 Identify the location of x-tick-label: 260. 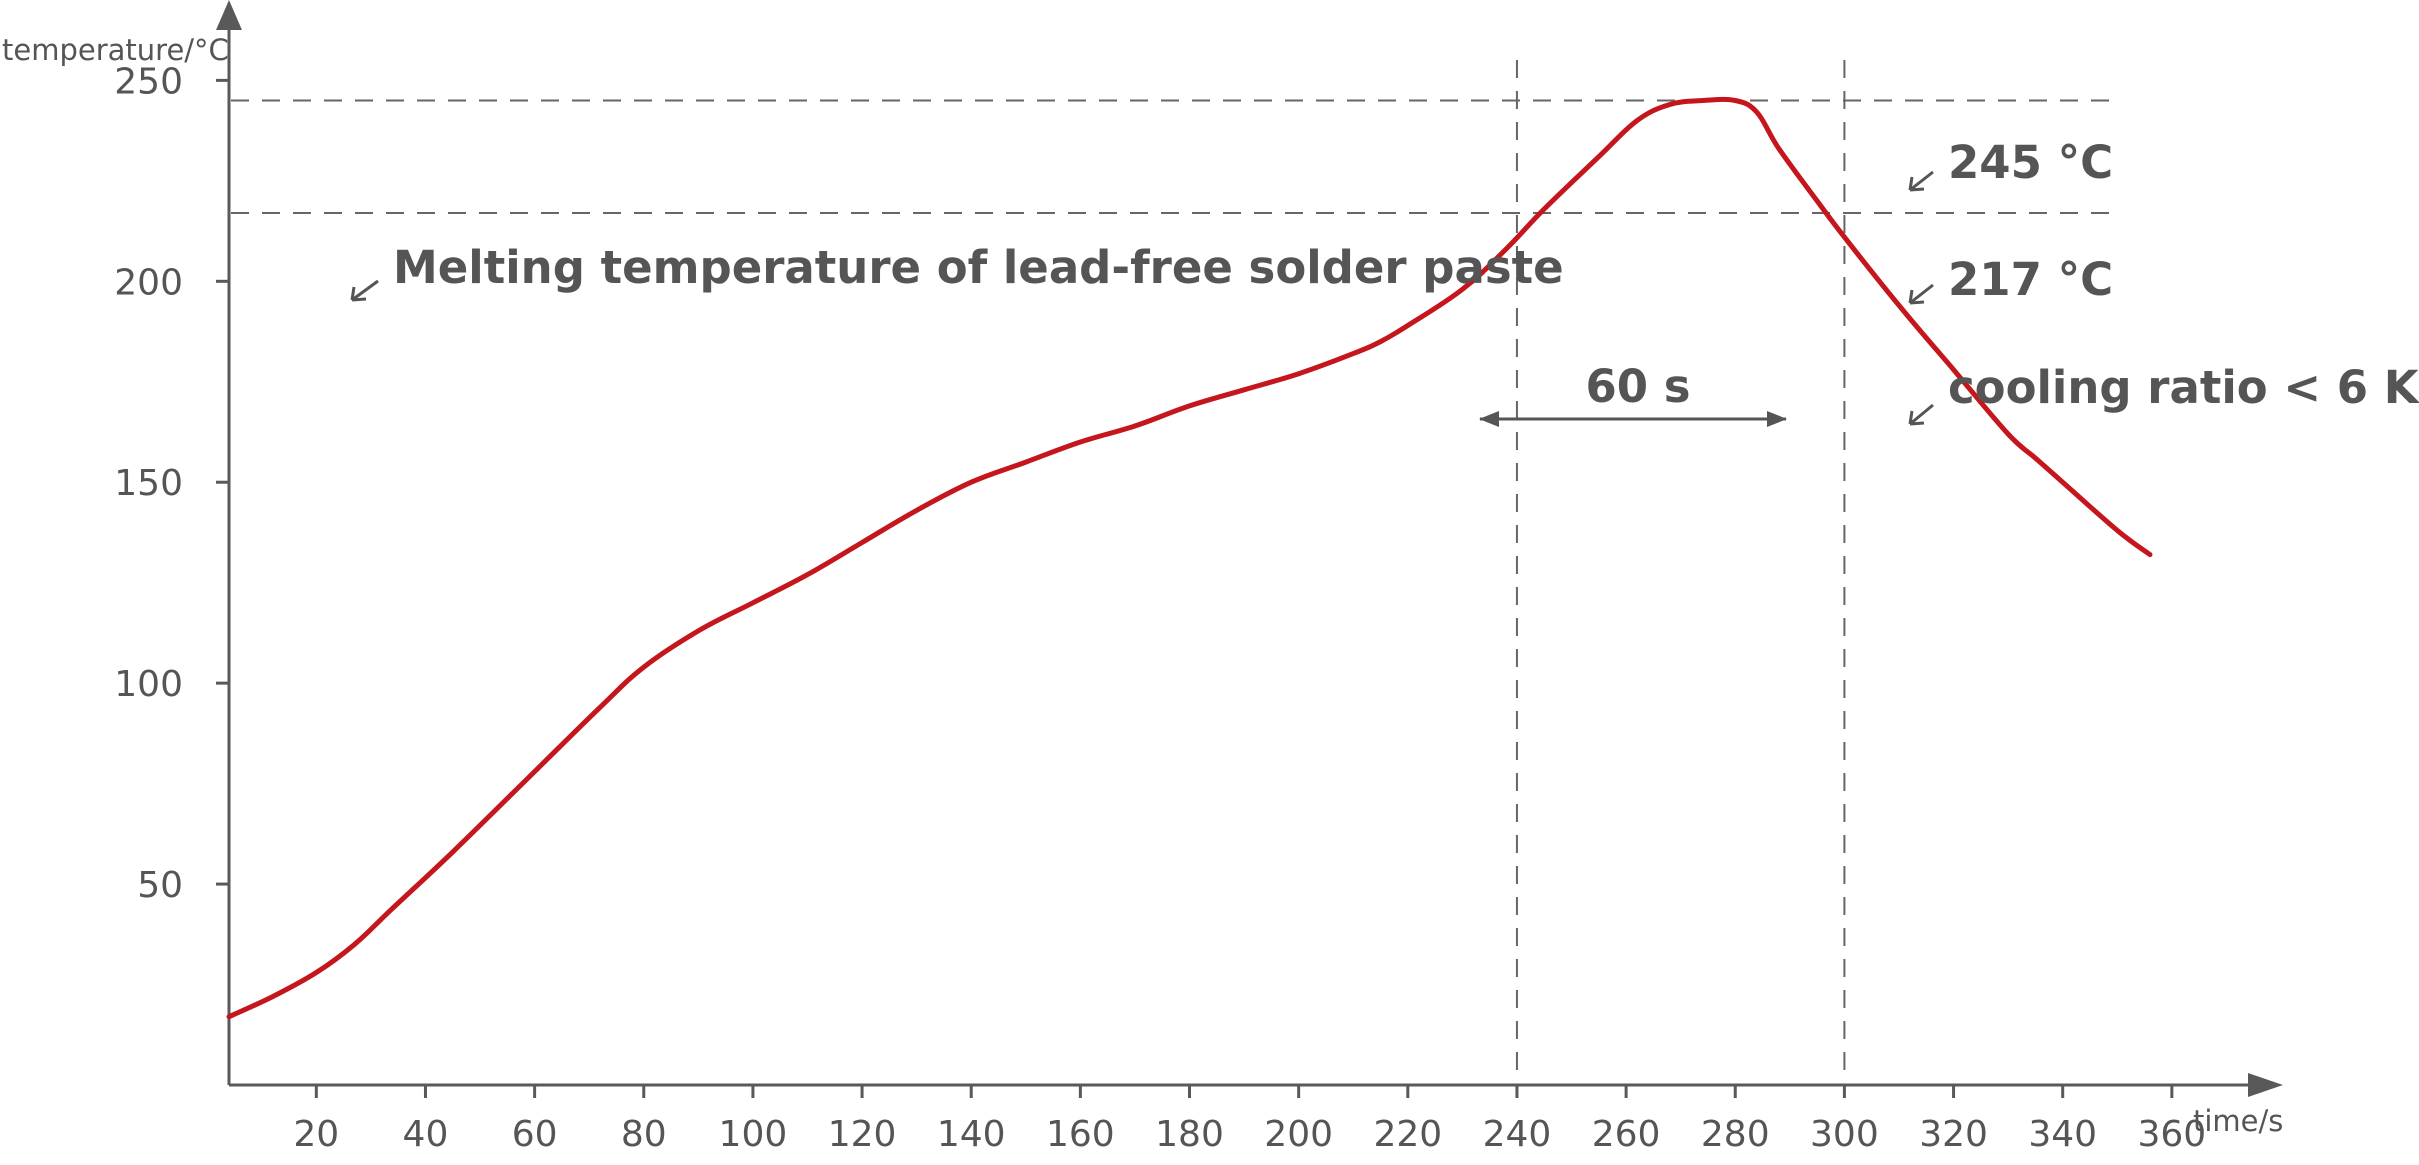
(1626, 1134).